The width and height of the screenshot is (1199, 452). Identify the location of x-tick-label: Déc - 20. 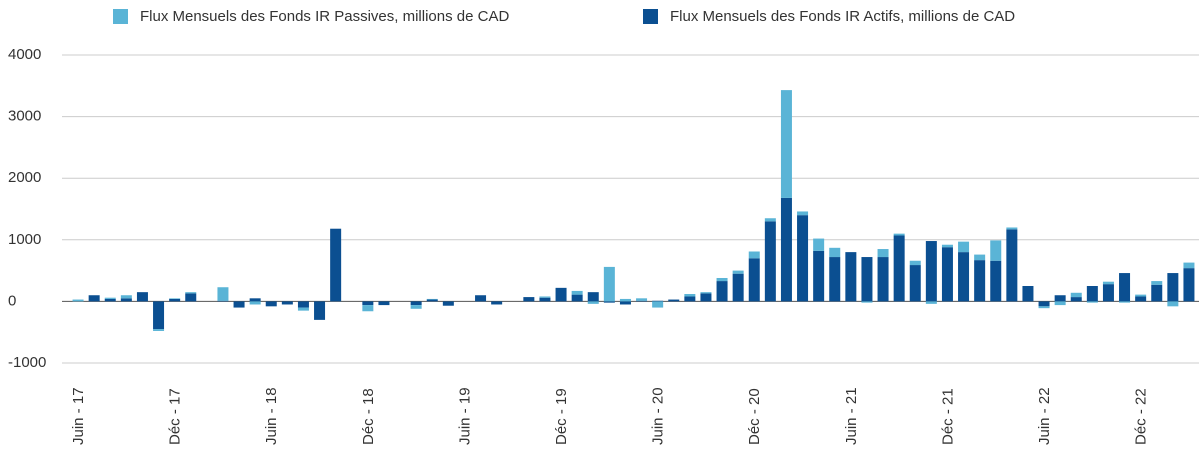
(754, 416).